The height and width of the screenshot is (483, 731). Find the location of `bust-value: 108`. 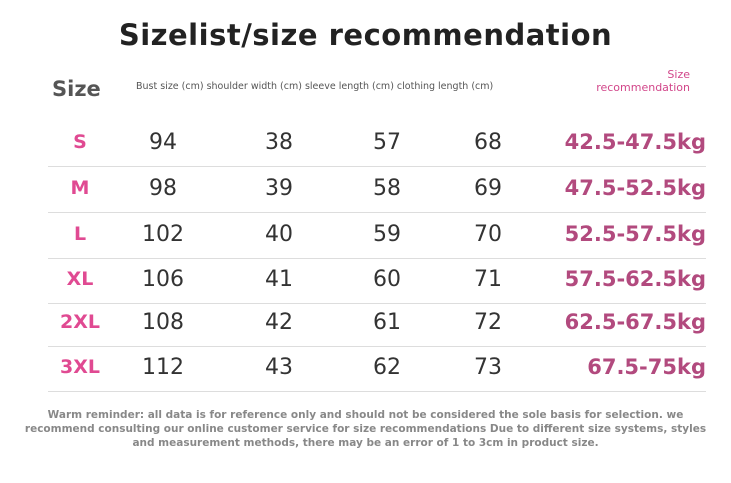

bust-value: 108 is located at coordinates (163, 322).